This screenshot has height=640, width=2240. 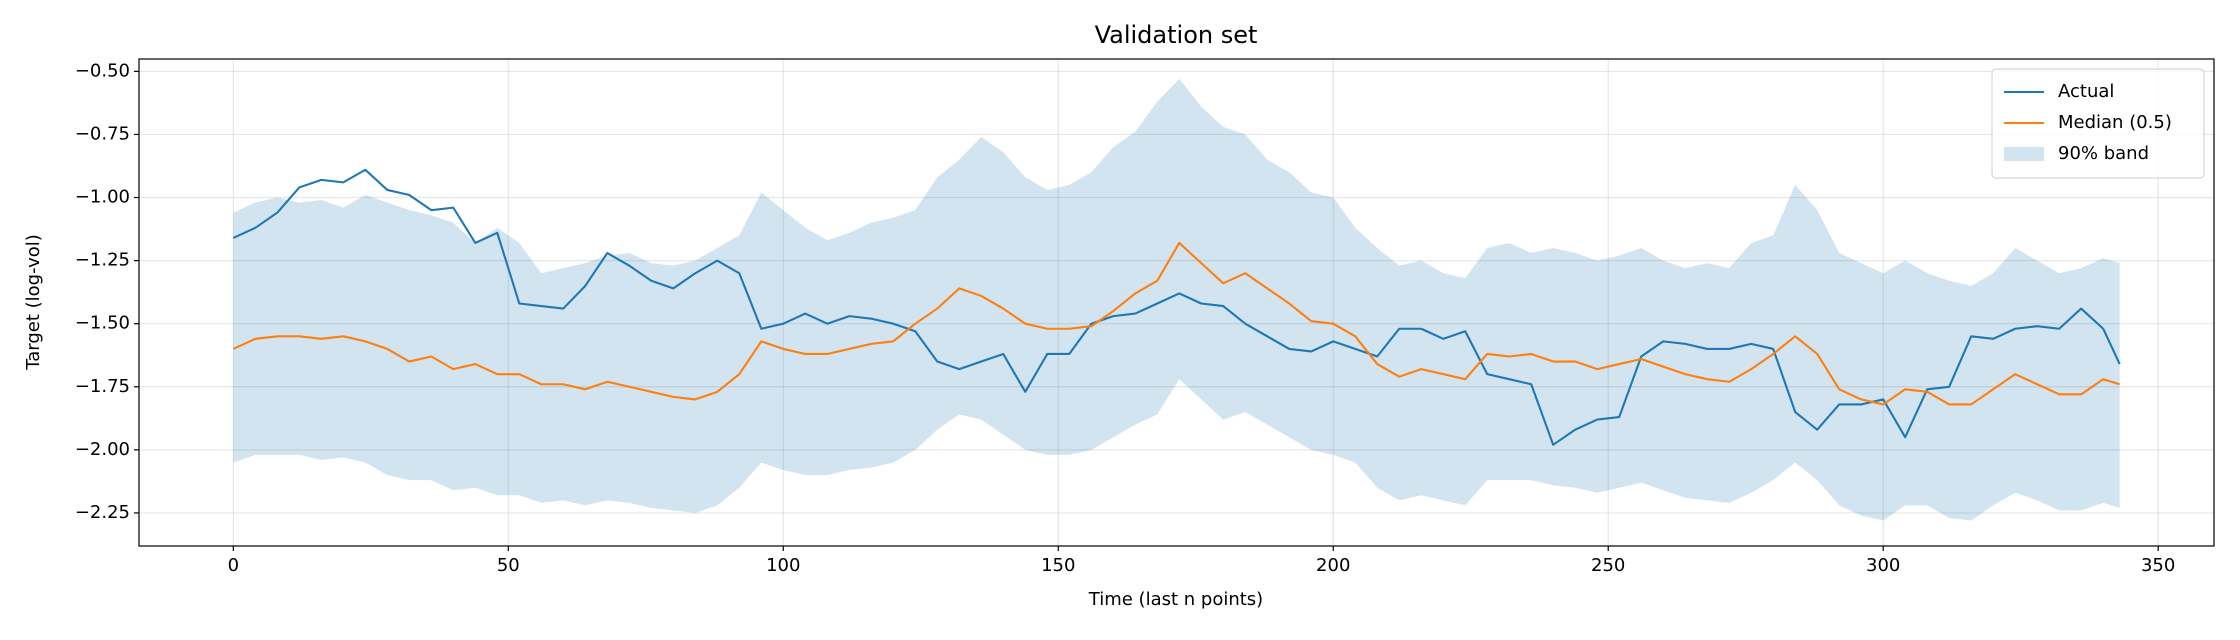 I want to click on legend-swatch, so click(x=2024, y=154).